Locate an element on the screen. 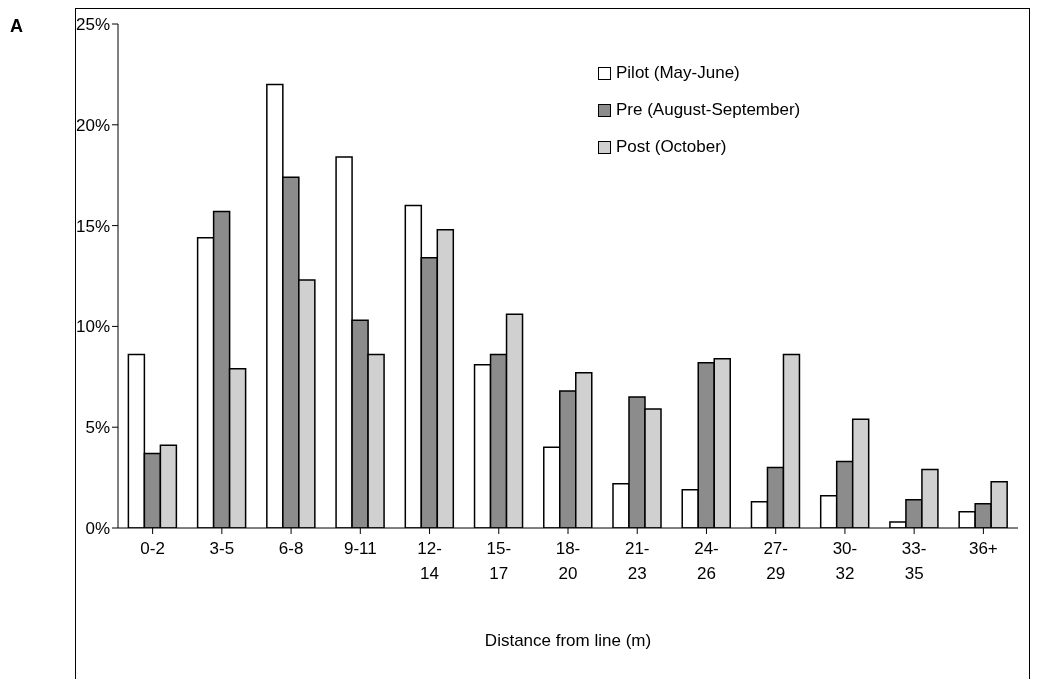 The image size is (1037, 679). x-tick-label: 3-5 is located at coordinates (222, 548).